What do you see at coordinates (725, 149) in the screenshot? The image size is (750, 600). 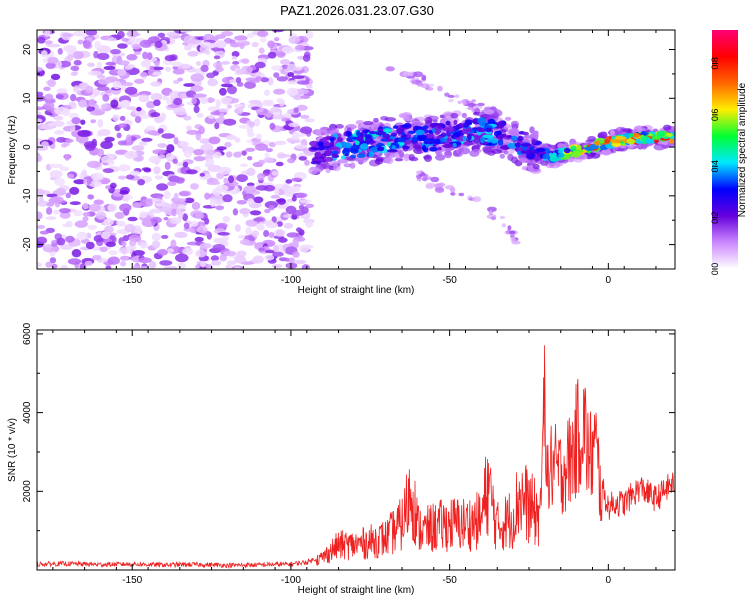 I see `colorbar-gradient` at bounding box center [725, 149].